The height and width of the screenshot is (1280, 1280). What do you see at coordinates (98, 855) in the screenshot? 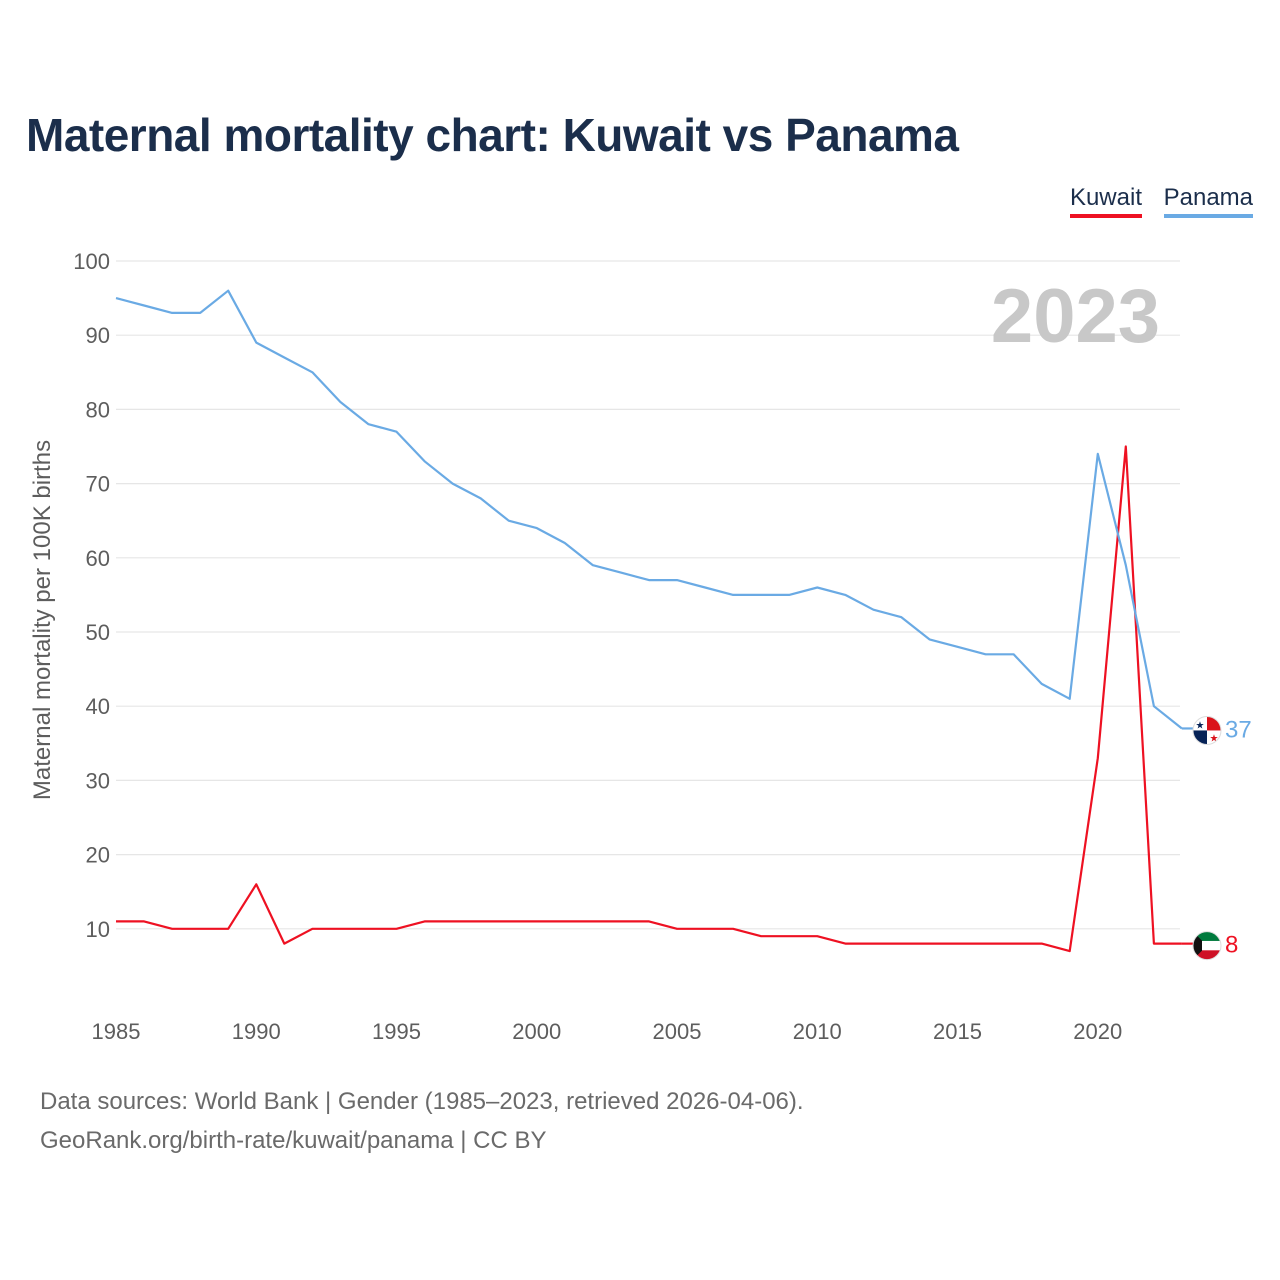
I see `y-tick-label: 20` at bounding box center [98, 855].